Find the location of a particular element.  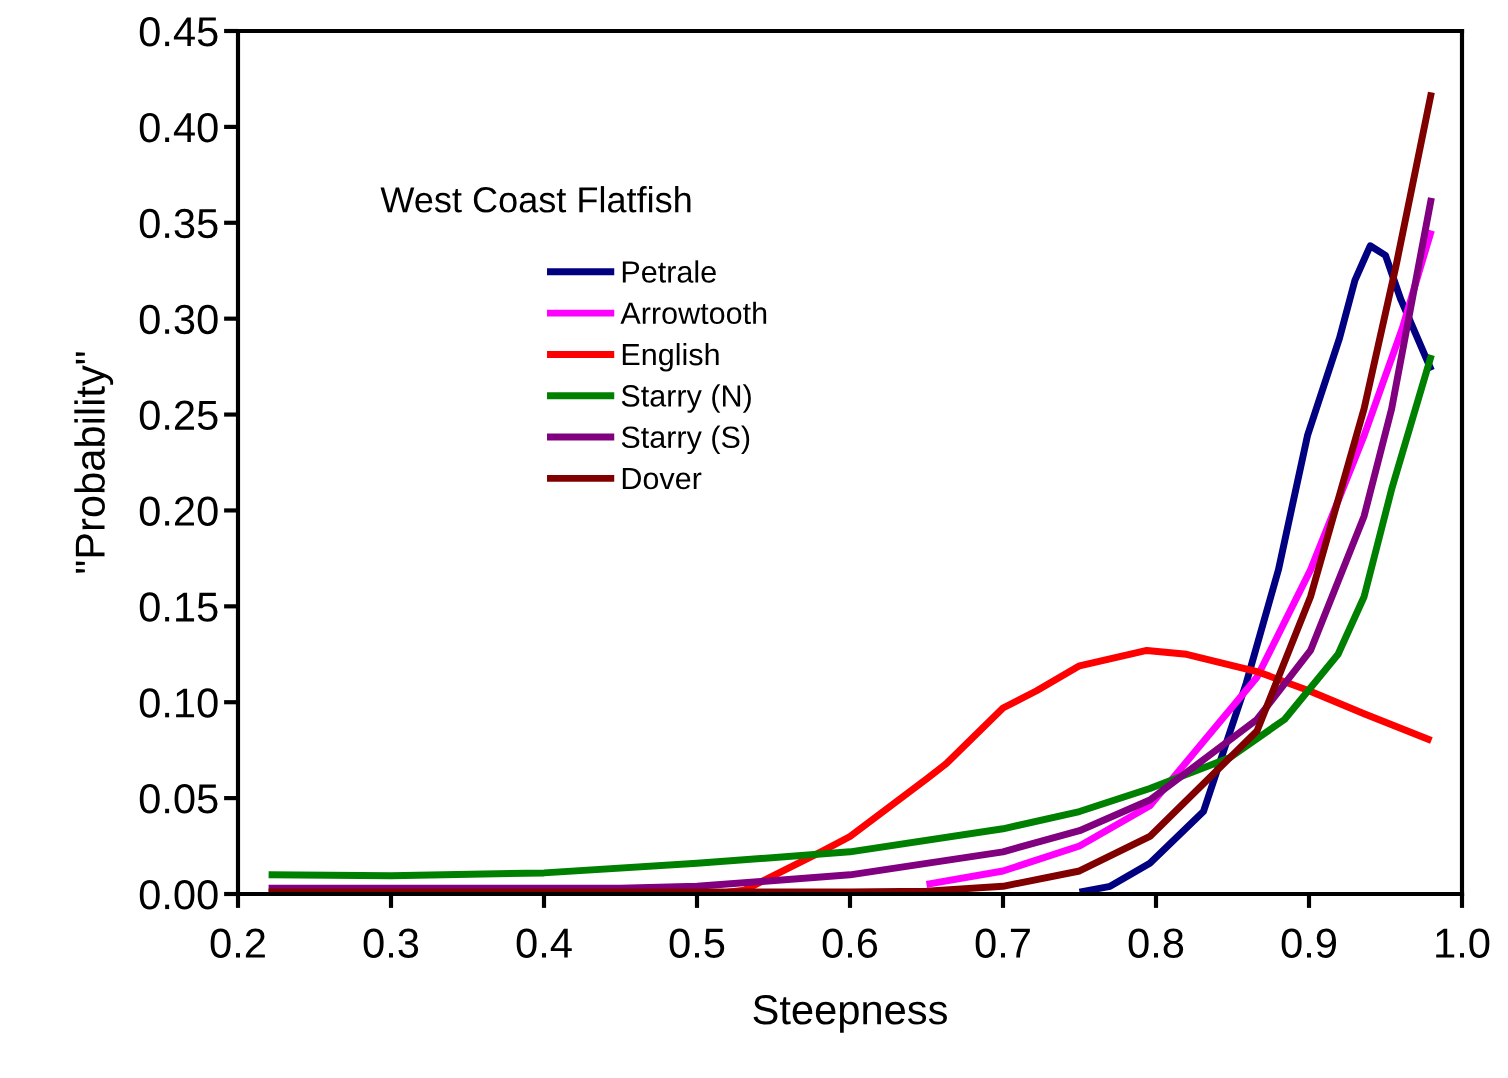

x-tick-label: 1.0 is located at coordinates (1463, 943).